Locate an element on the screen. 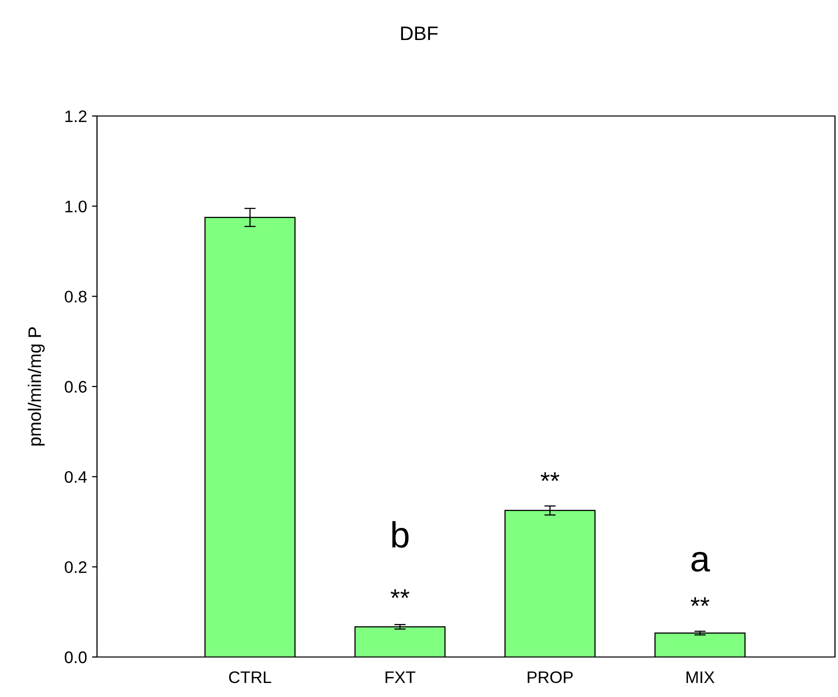 The width and height of the screenshot is (838, 697). chart-title: DBF is located at coordinates (419, 33).